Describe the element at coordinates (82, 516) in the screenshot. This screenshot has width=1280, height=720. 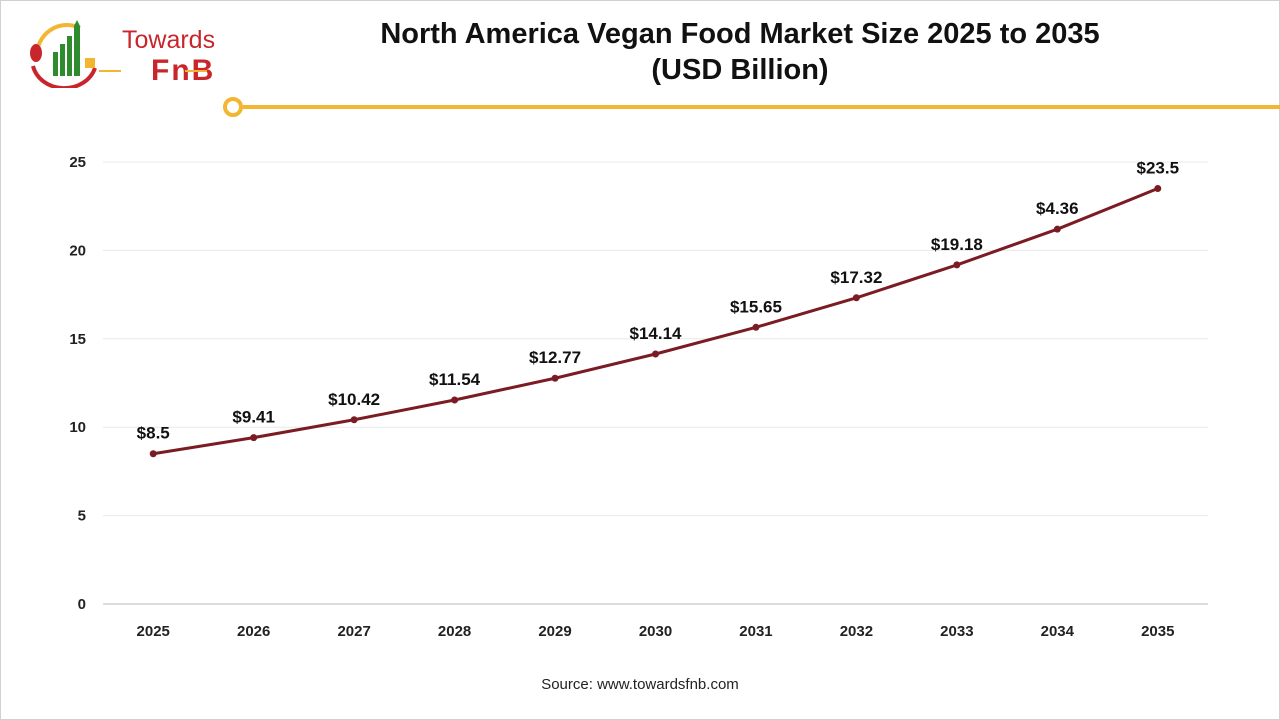
I see `y-tick-label: 5` at that location.